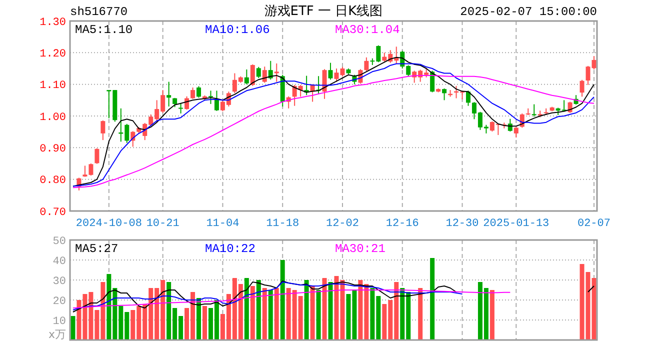 The image size is (660, 360). Describe the element at coordinates (53, 118) in the screenshot. I see `y-tick-label: 1.00` at that location.